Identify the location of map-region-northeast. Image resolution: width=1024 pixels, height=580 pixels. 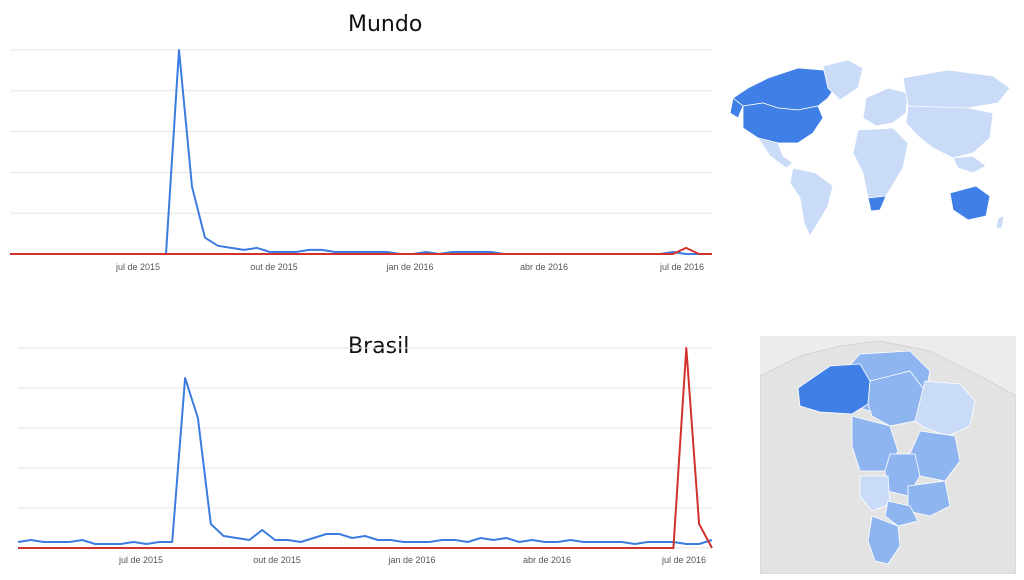
(945, 408).